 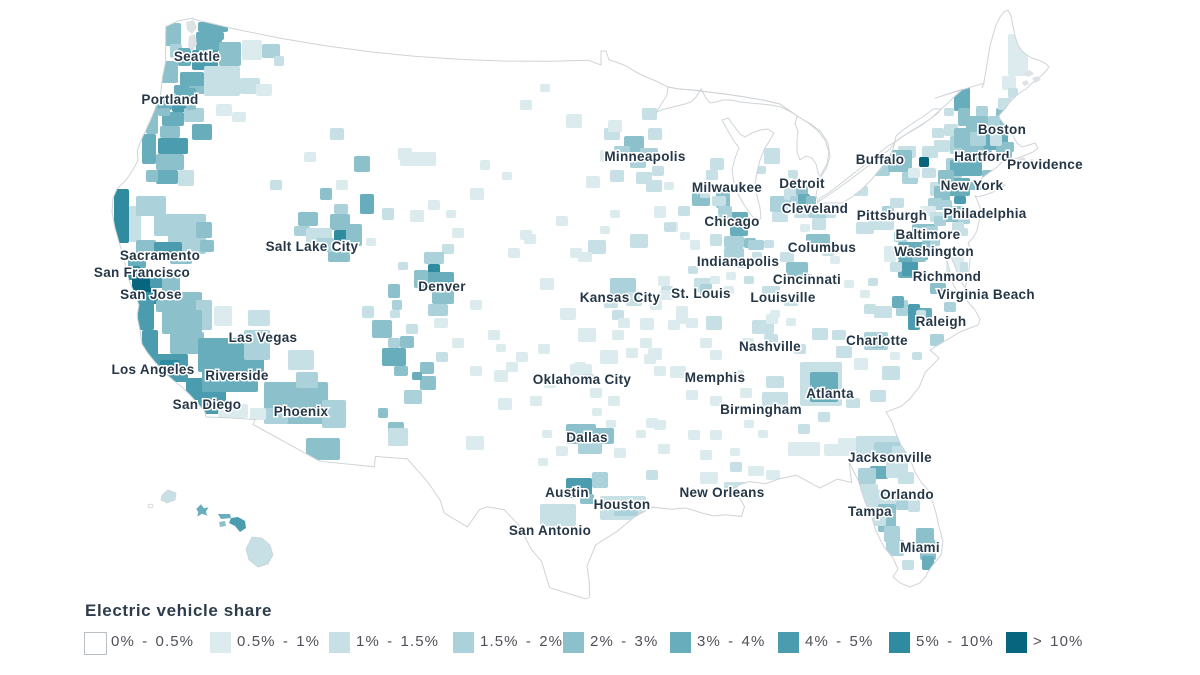 What do you see at coordinates (890, 457) in the screenshot?
I see `svg-text: Jacksonville` at bounding box center [890, 457].